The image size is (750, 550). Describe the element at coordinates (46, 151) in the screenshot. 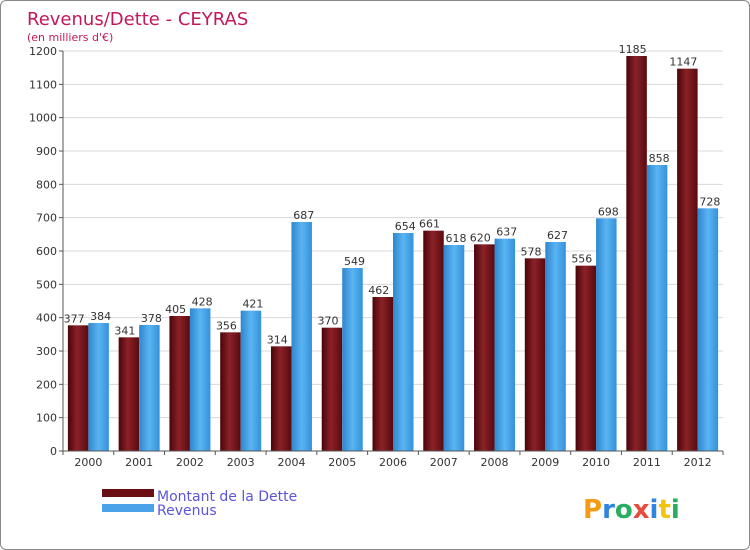

I see `y-tick-label: 900` at that location.